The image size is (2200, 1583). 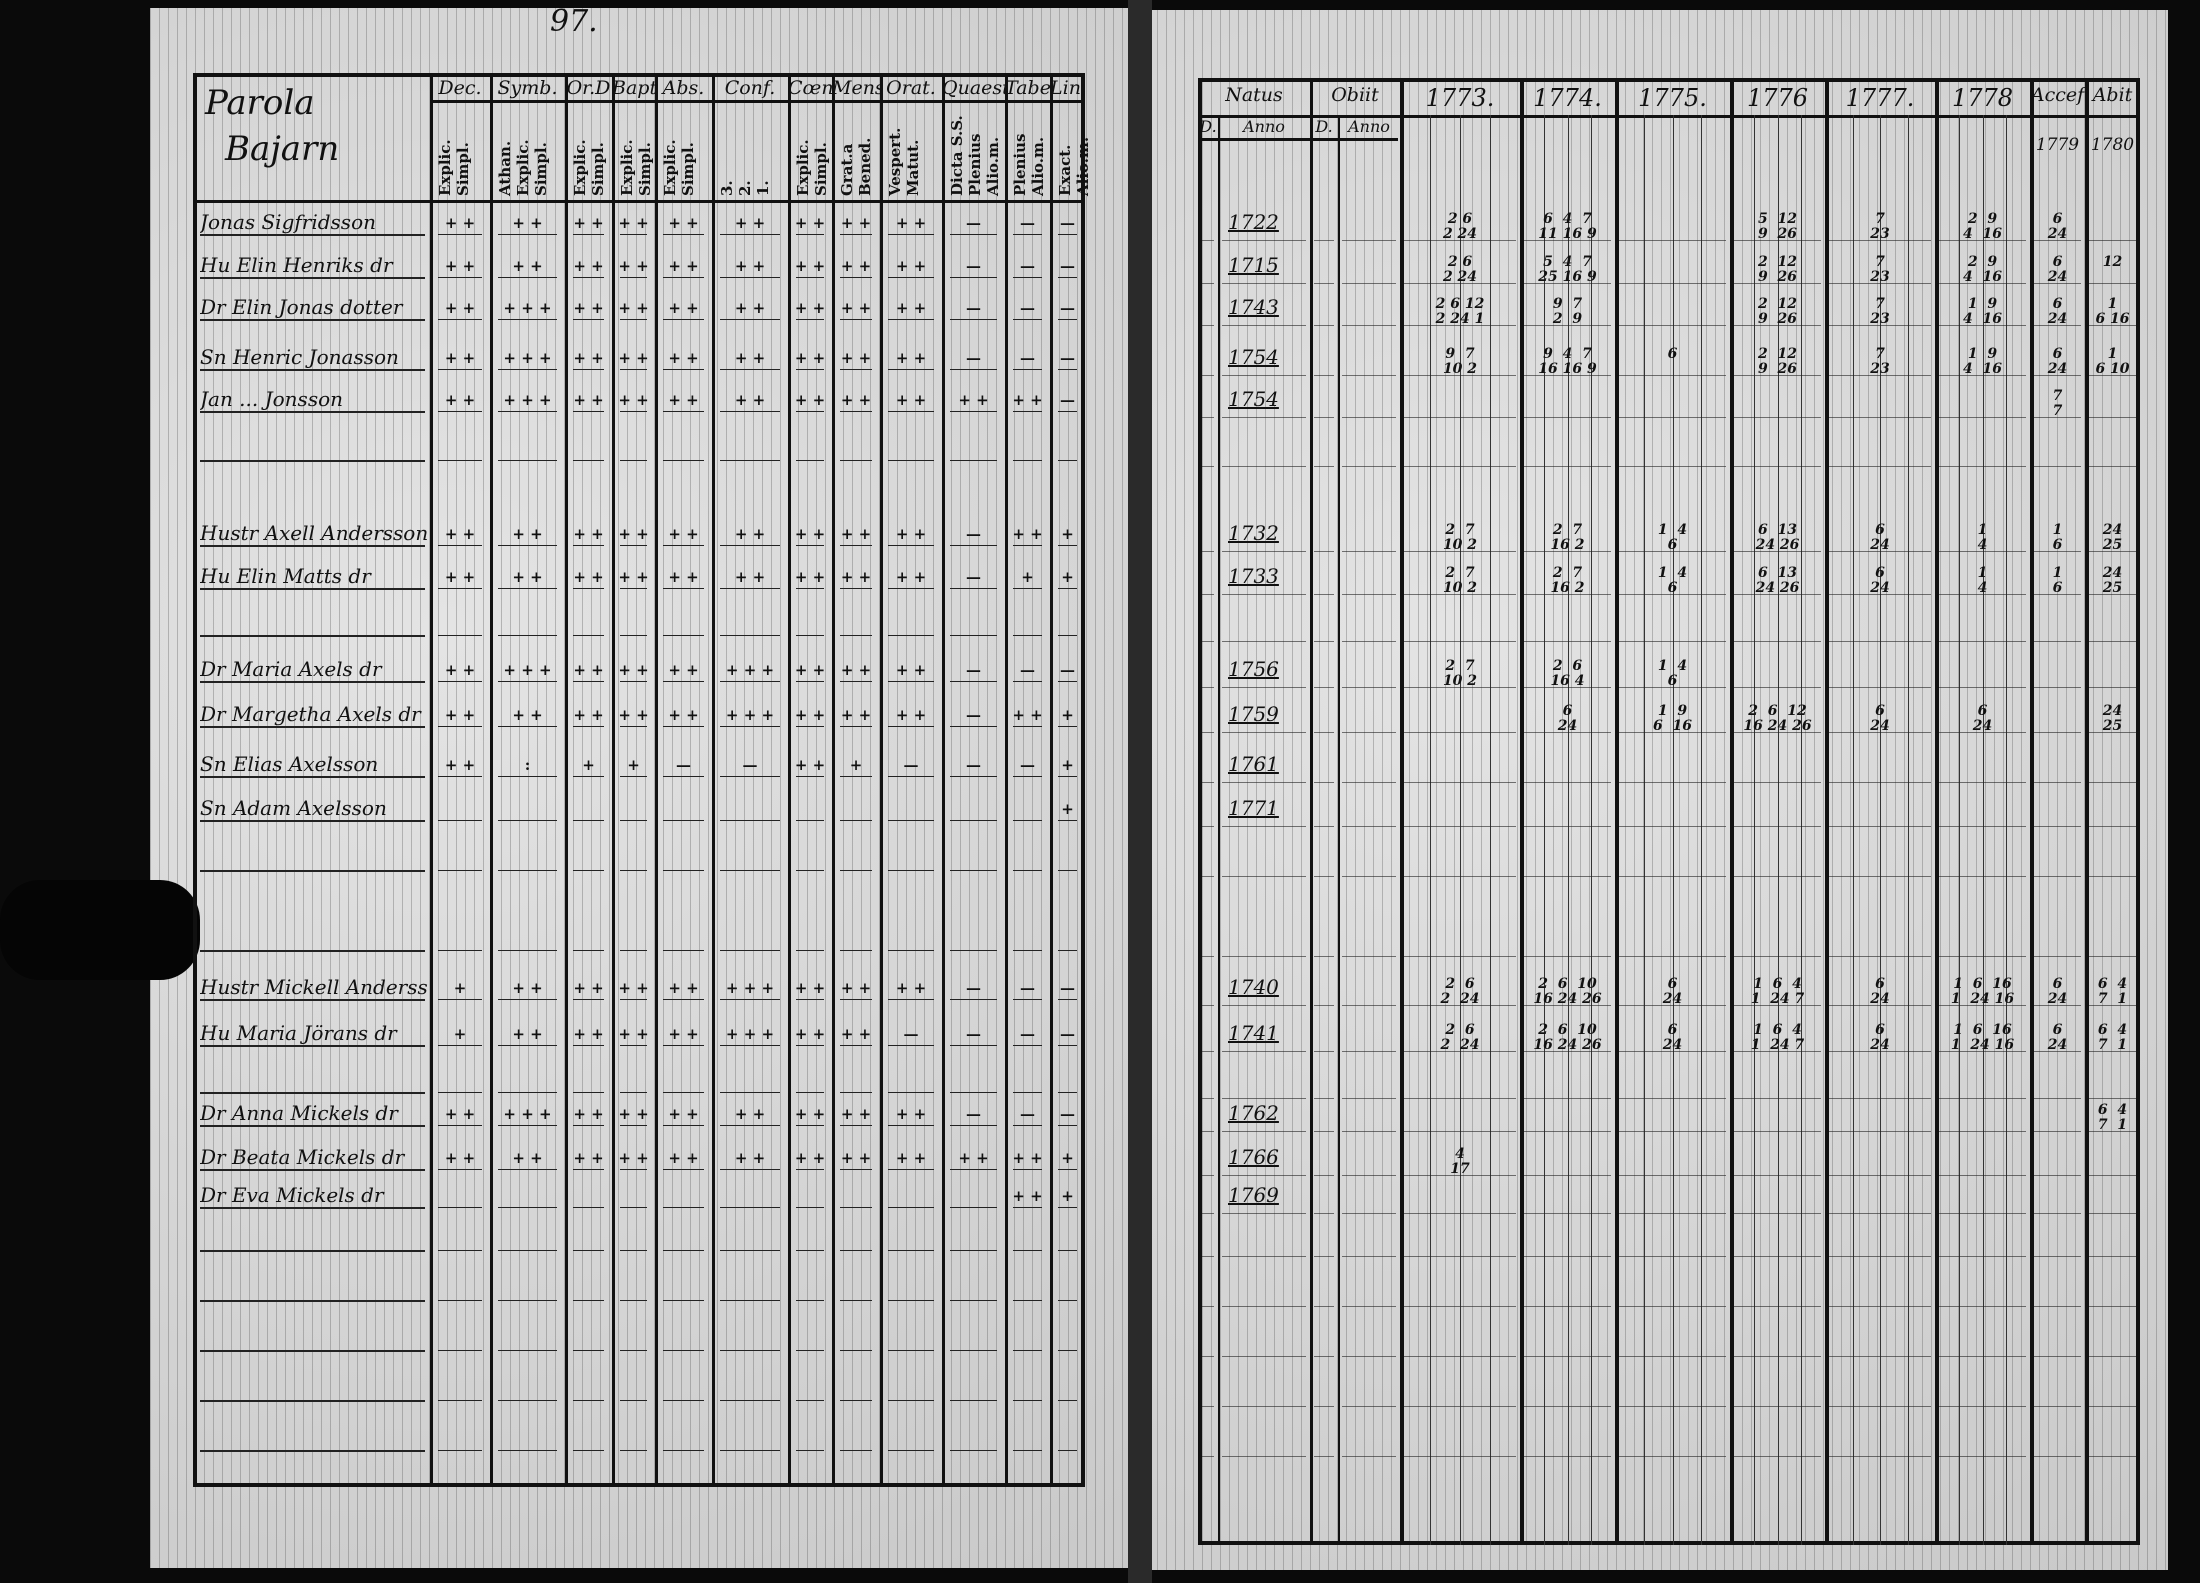 What do you see at coordinates (2112, 262) in the screenshot?
I see `exam-entry: 12` at bounding box center [2112, 262].